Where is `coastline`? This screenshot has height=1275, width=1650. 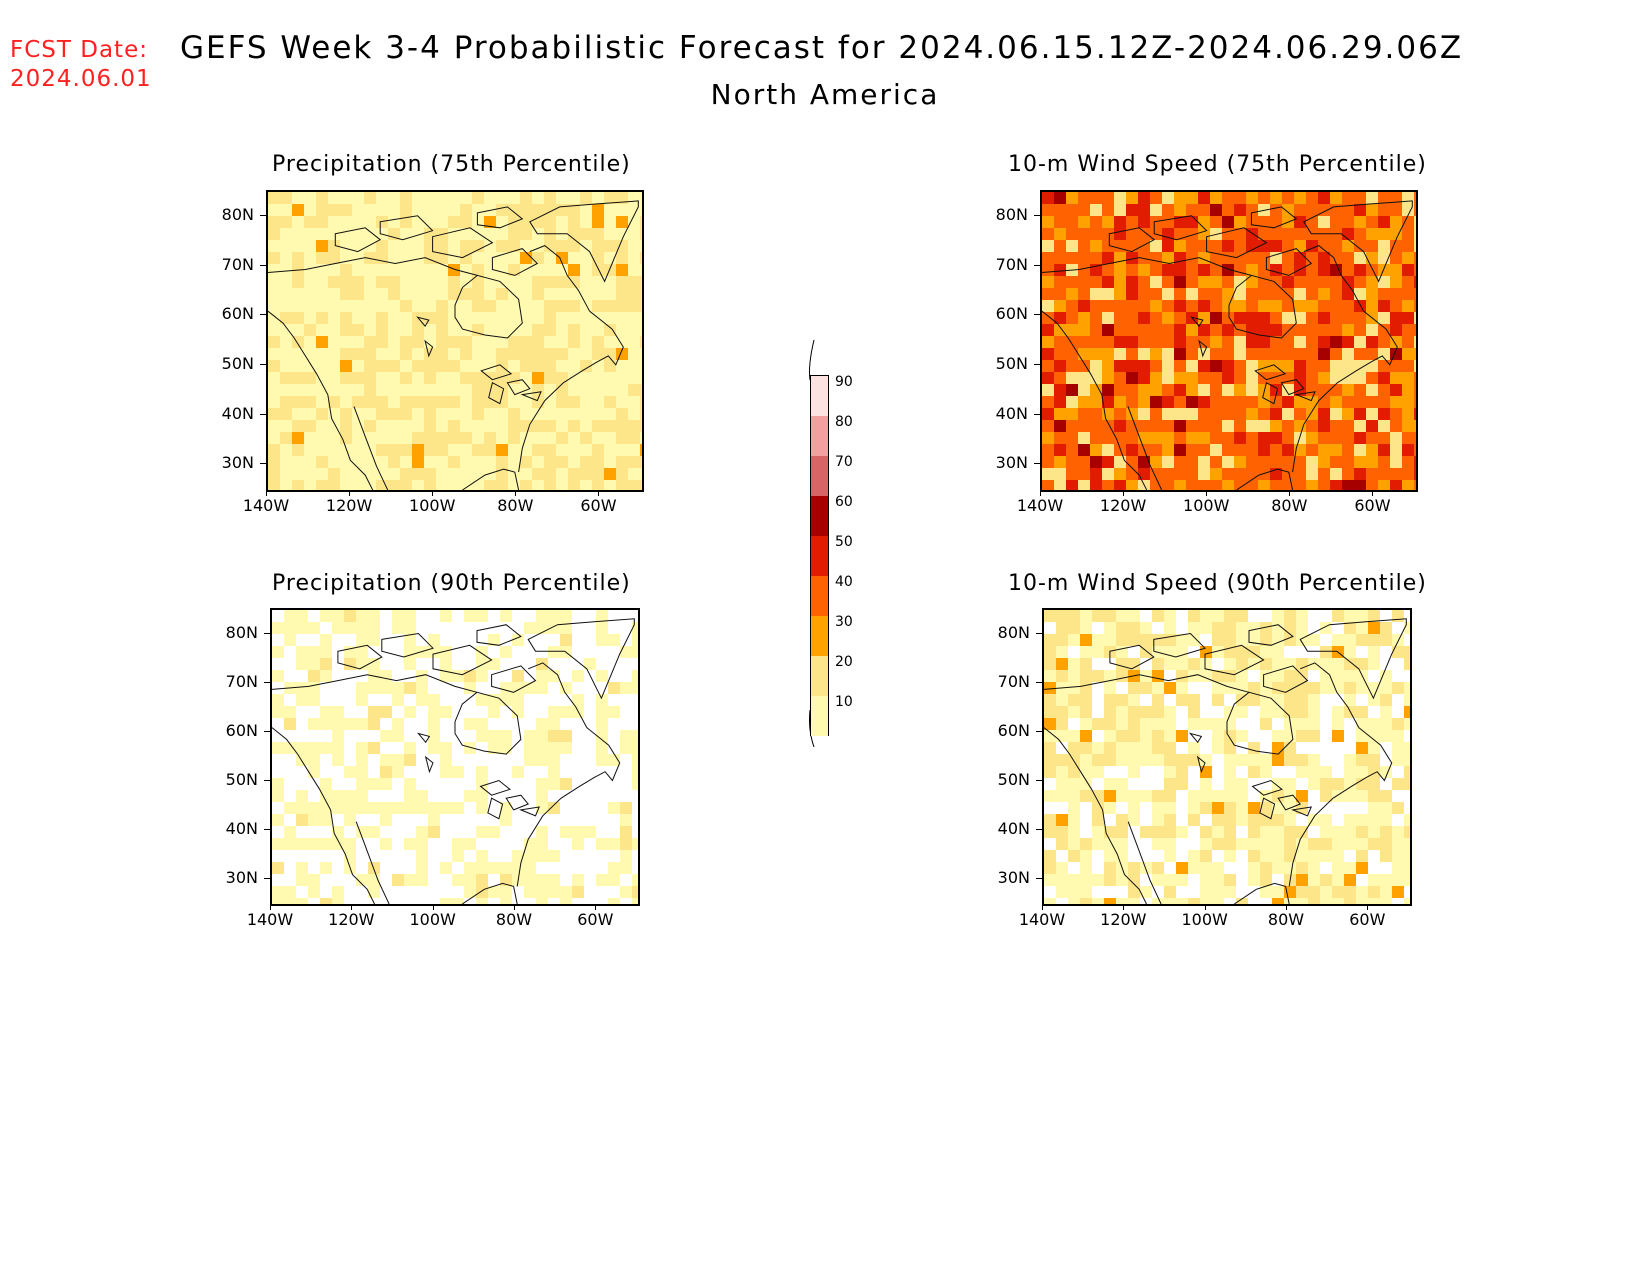
coastline is located at coordinates (406, 228).